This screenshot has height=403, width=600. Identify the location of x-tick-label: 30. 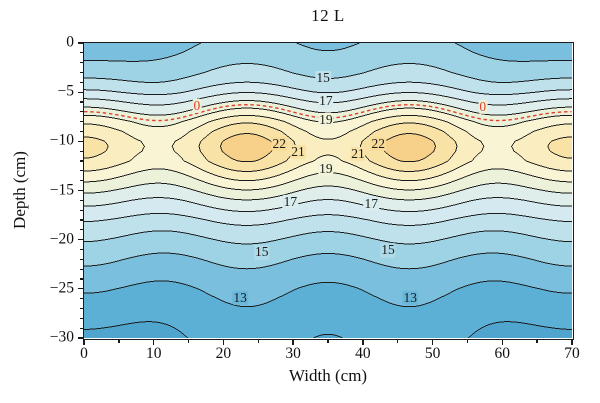
(293, 353).